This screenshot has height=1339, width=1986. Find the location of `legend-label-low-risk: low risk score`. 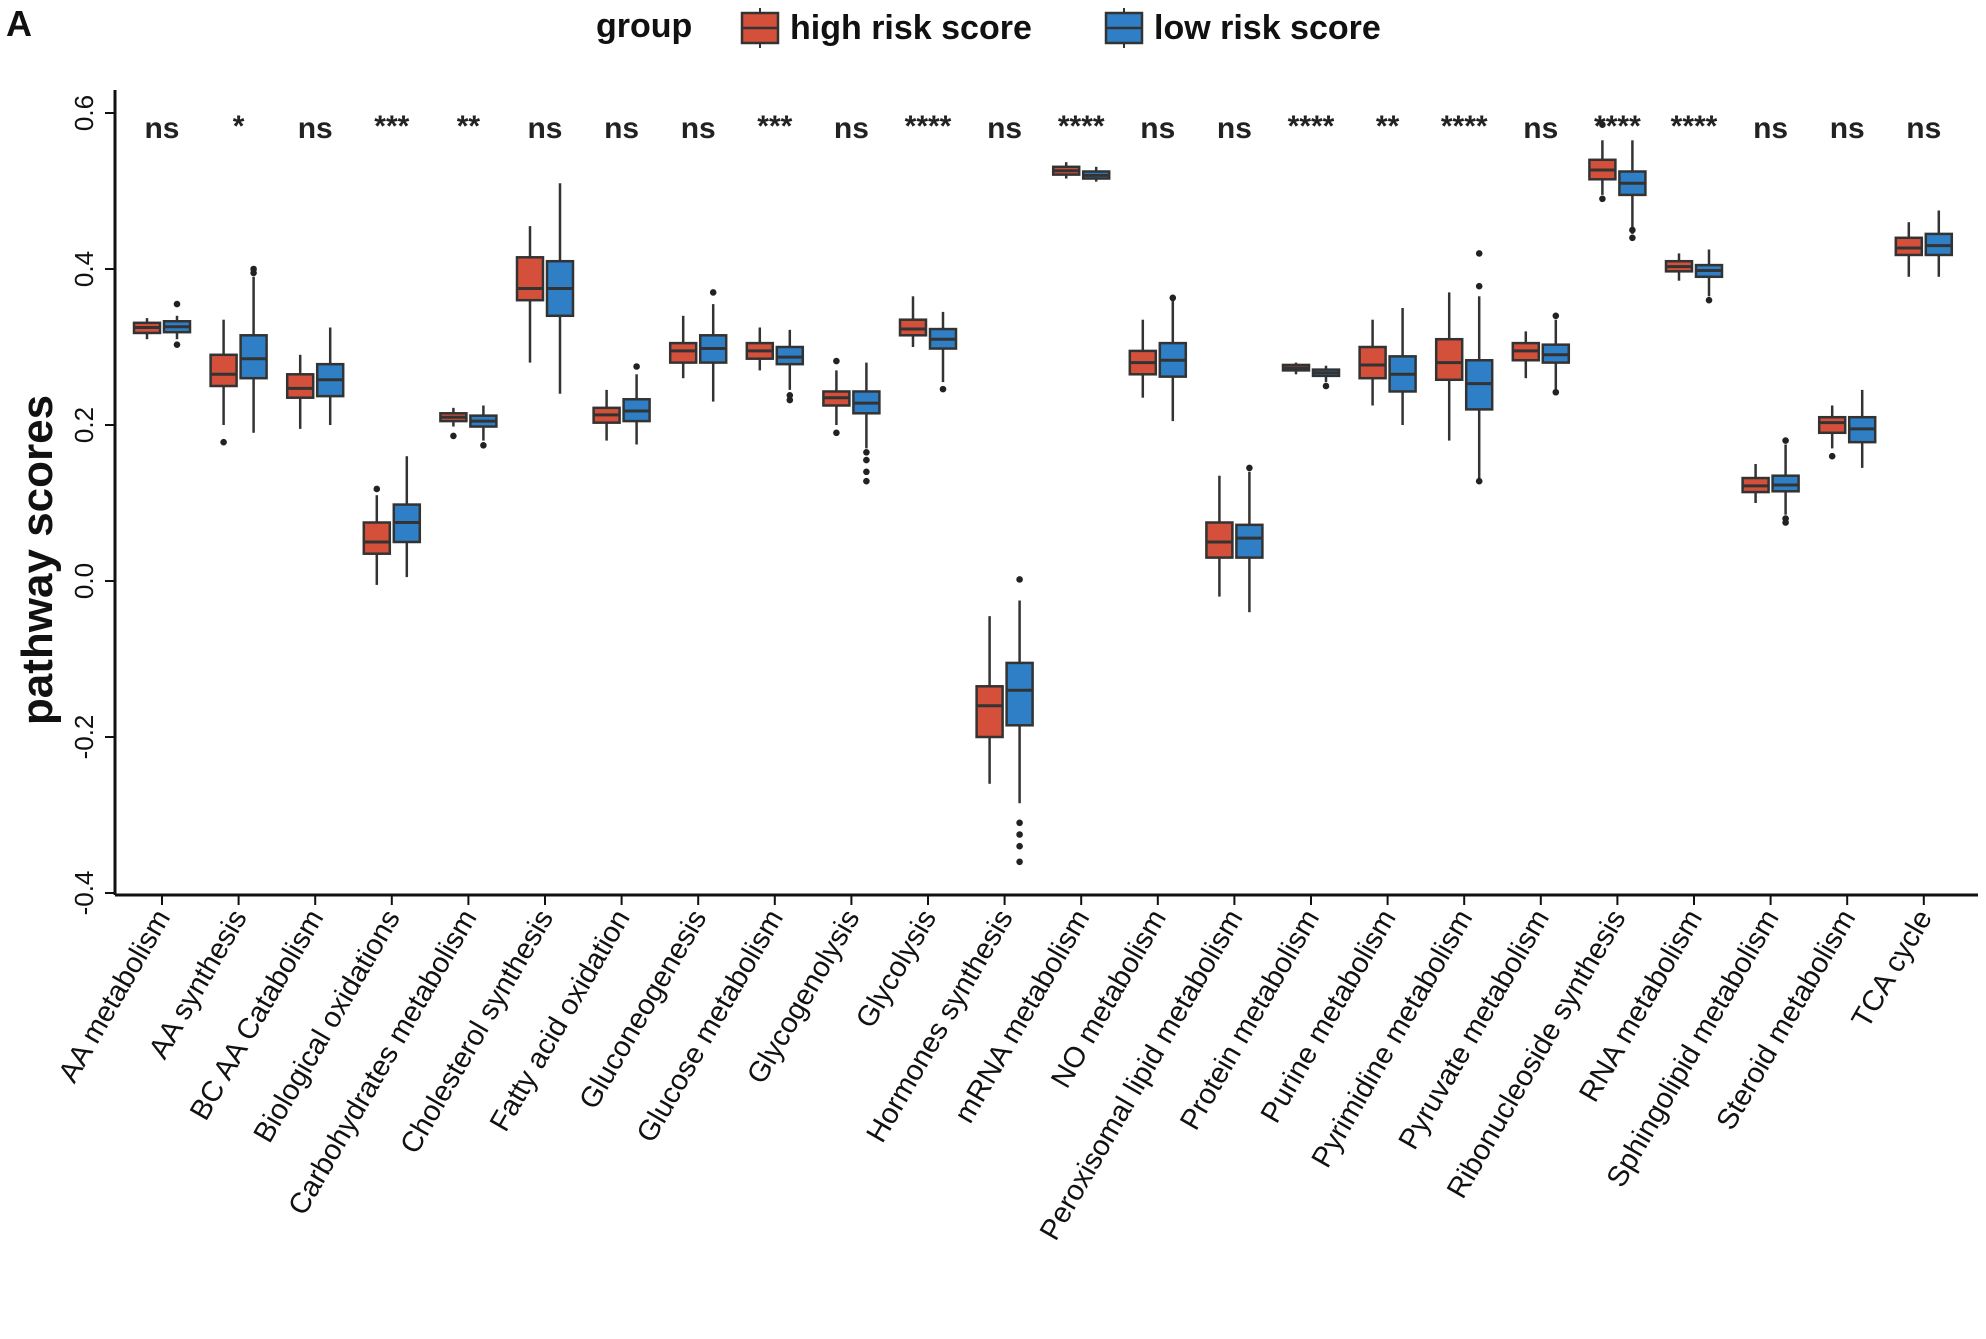

legend-label-low-risk: low risk score is located at coordinates (1267, 28).